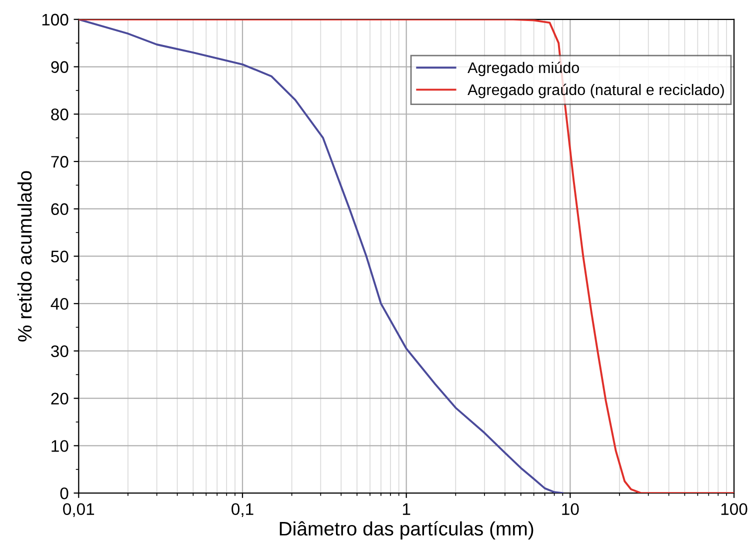 This screenshot has width=749, height=554. What do you see at coordinates (734, 509) in the screenshot?
I see `x-tick-label: 100` at bounding box center [734, 509].